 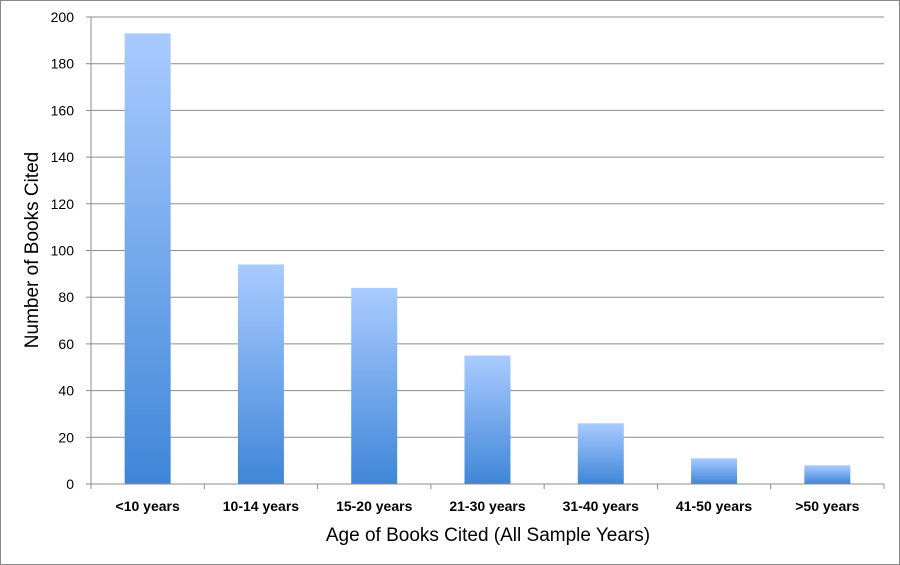 What do you see at coordinates (488, 535) in the screenshot?
I see `x-axis-title: Age of Books Cited (All Sample Years)` at bounding box center [488, 535].